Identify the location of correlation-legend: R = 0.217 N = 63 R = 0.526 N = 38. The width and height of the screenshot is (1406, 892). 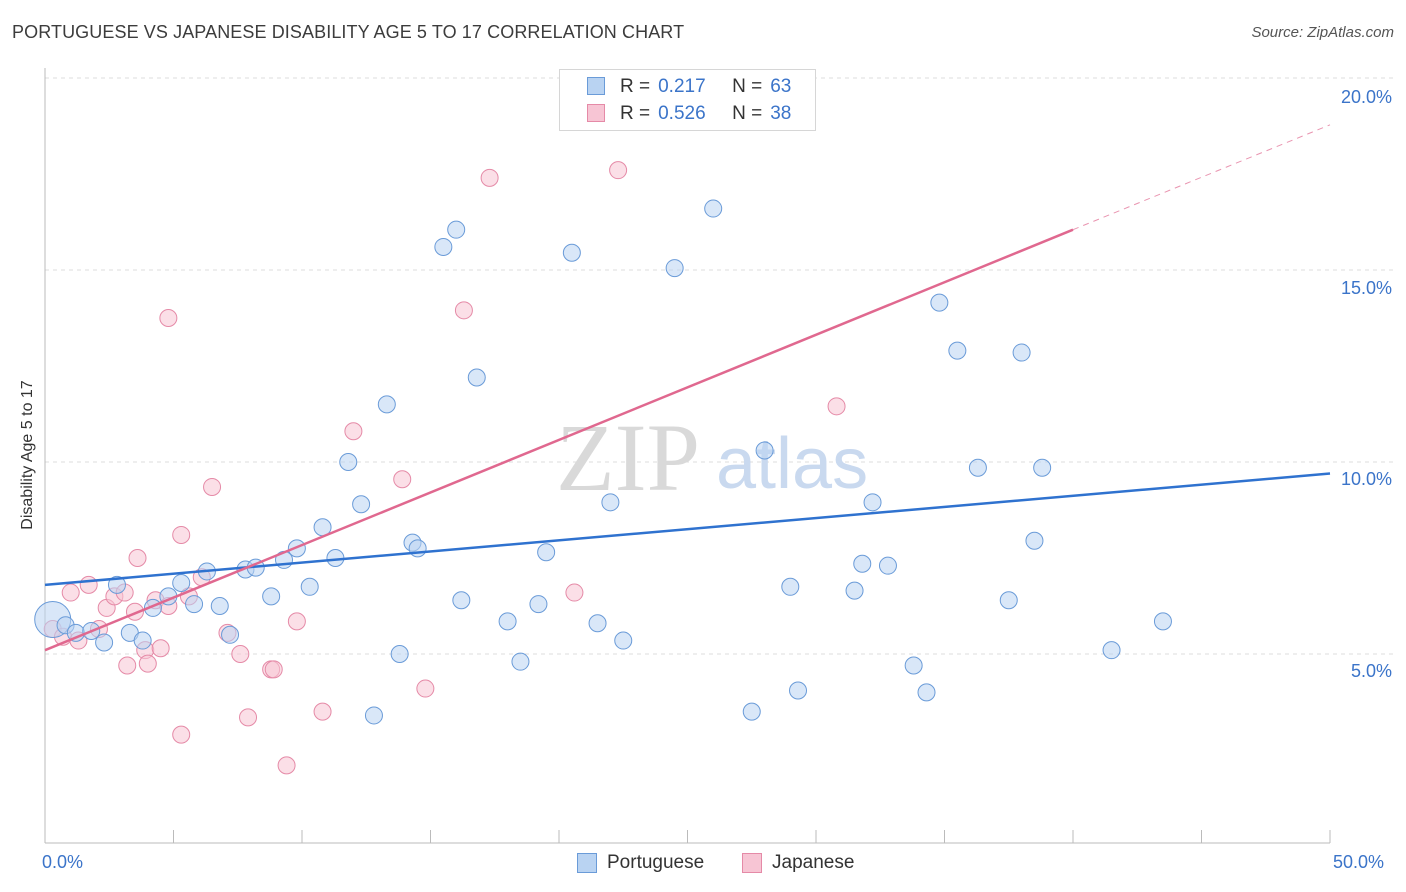
(687, 100).